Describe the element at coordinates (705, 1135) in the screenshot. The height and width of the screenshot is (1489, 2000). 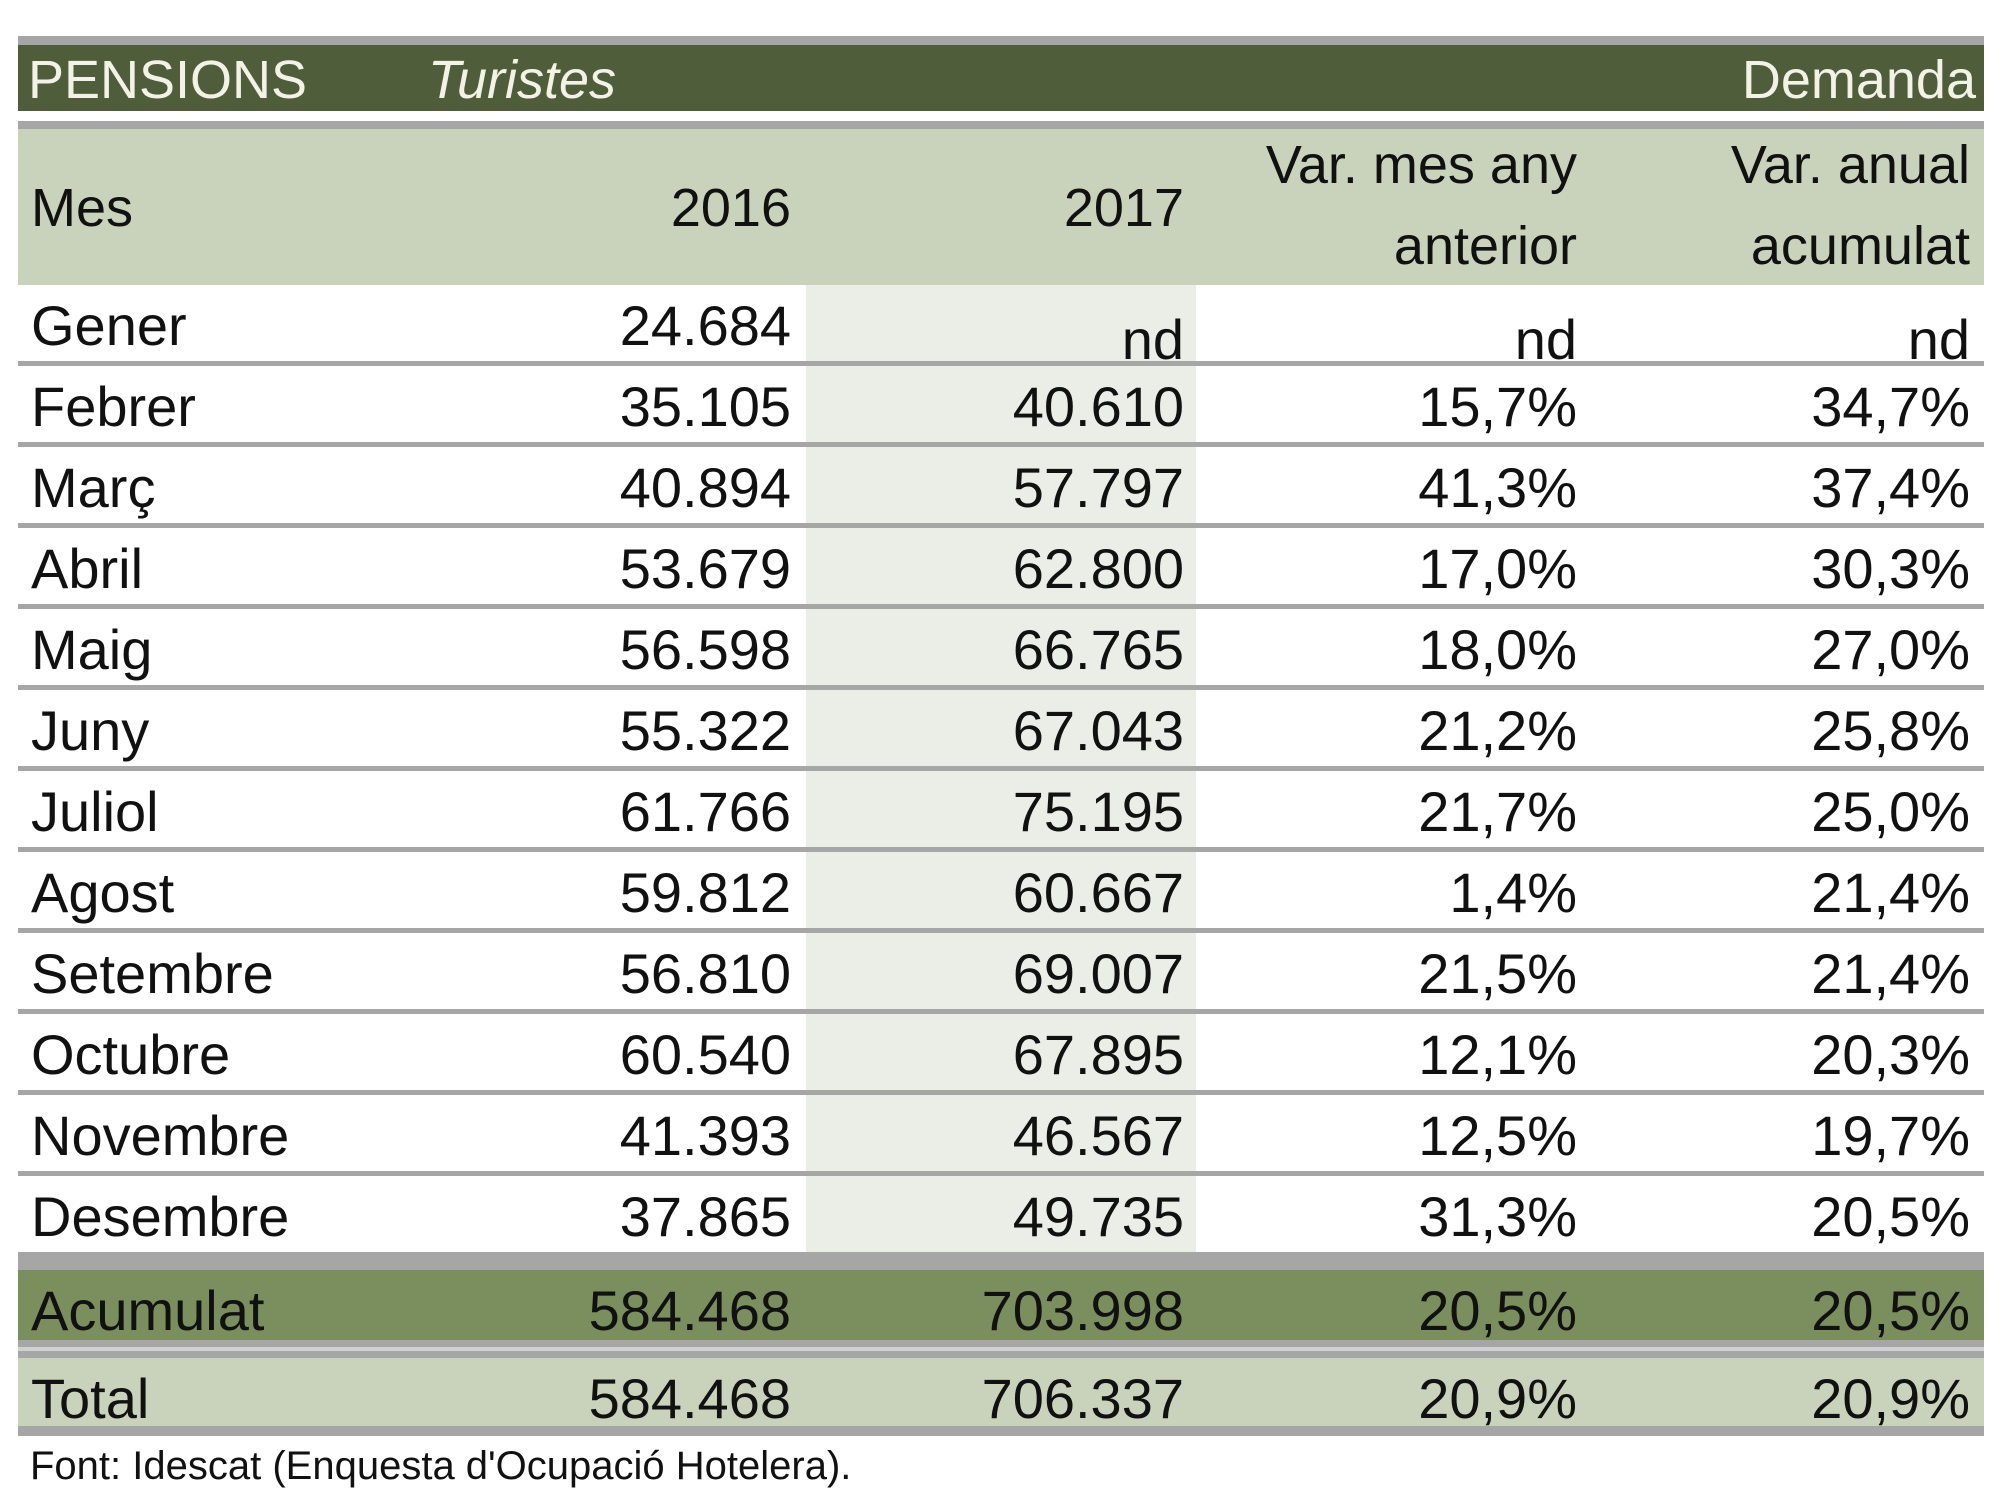
I see `cell-2016: 41.393` at that location.